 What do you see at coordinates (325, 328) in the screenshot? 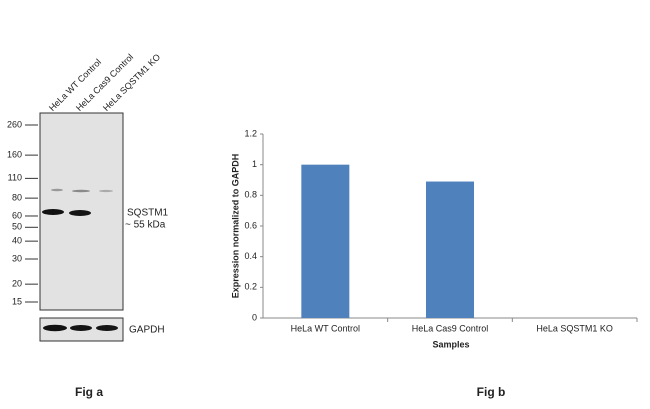
I see `x-tick-label: HeLa WT Control` at bounding box center [325, 328].